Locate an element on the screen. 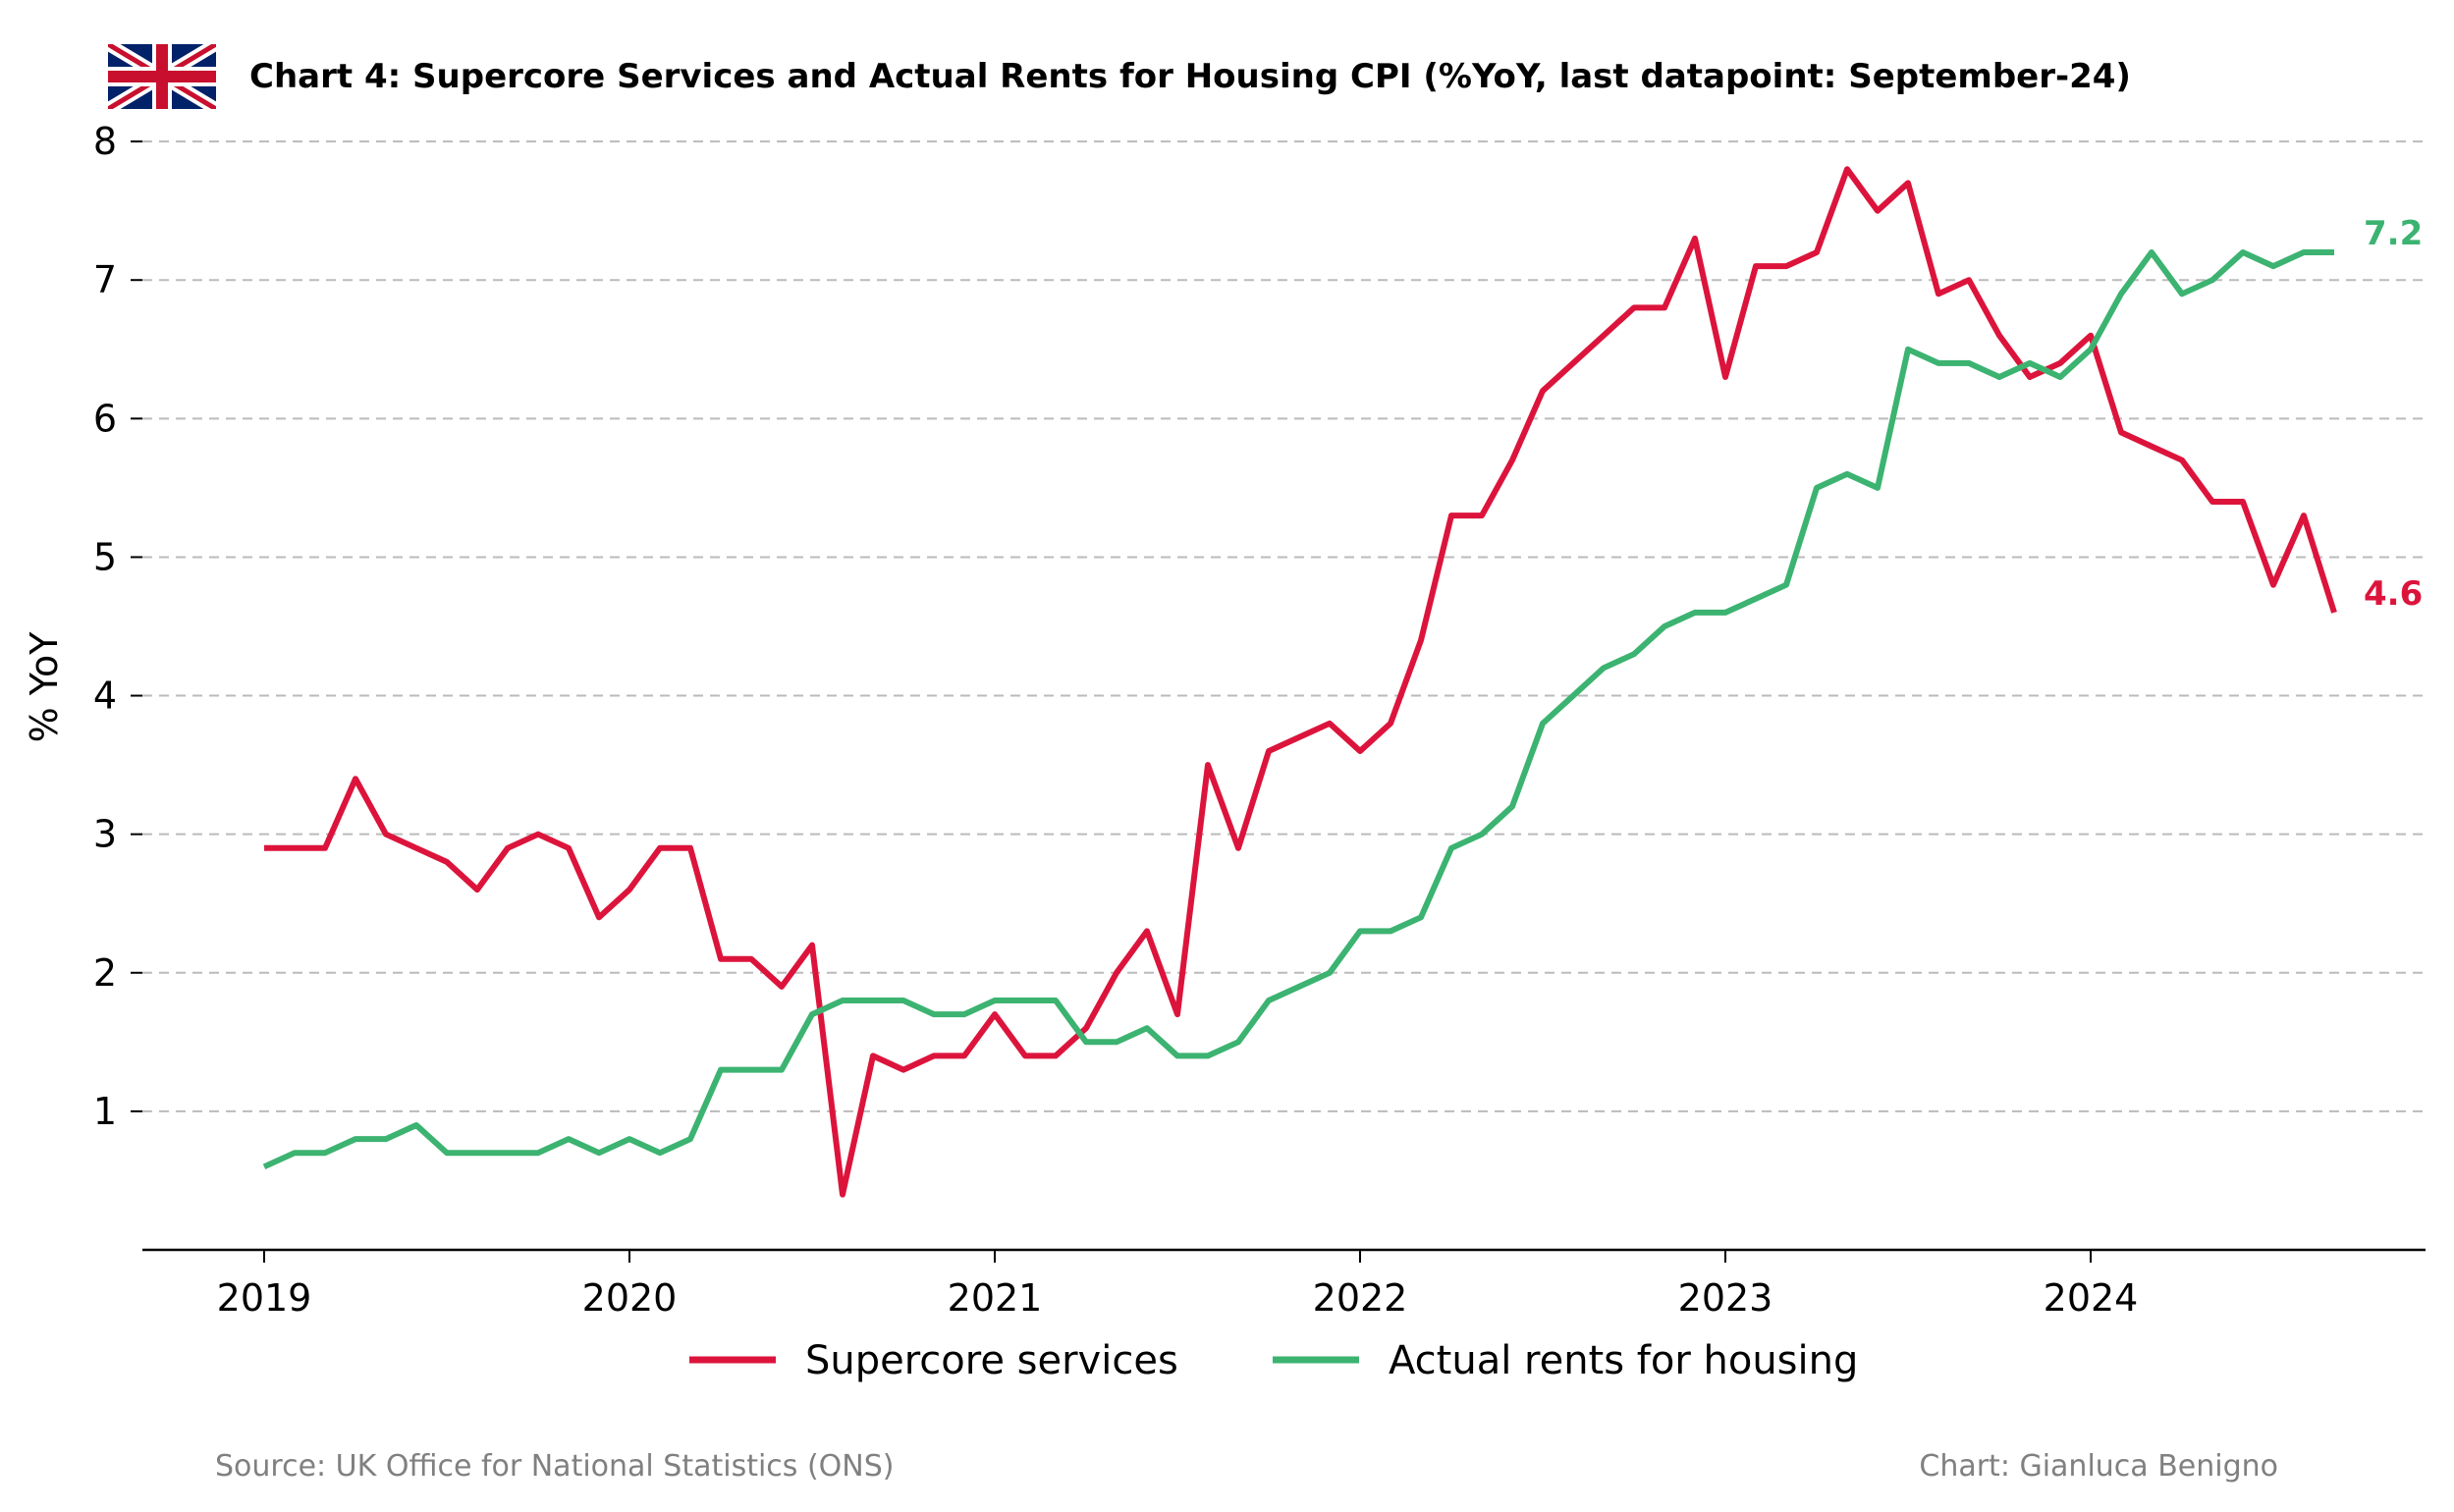 The height and width of the screenshot is (1512, 2454). y-tick-label-5: 5 is located at coordinates (105, 557).